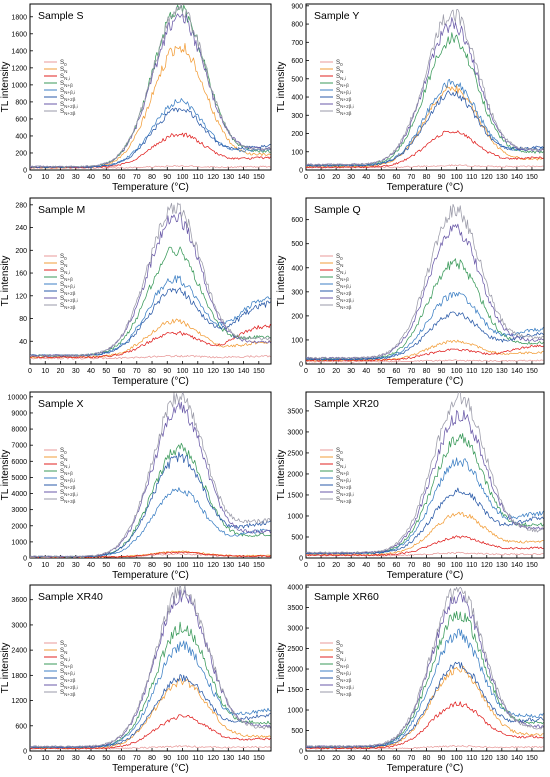  I want to click on y-tick-label: 1200, so click(19, 68).